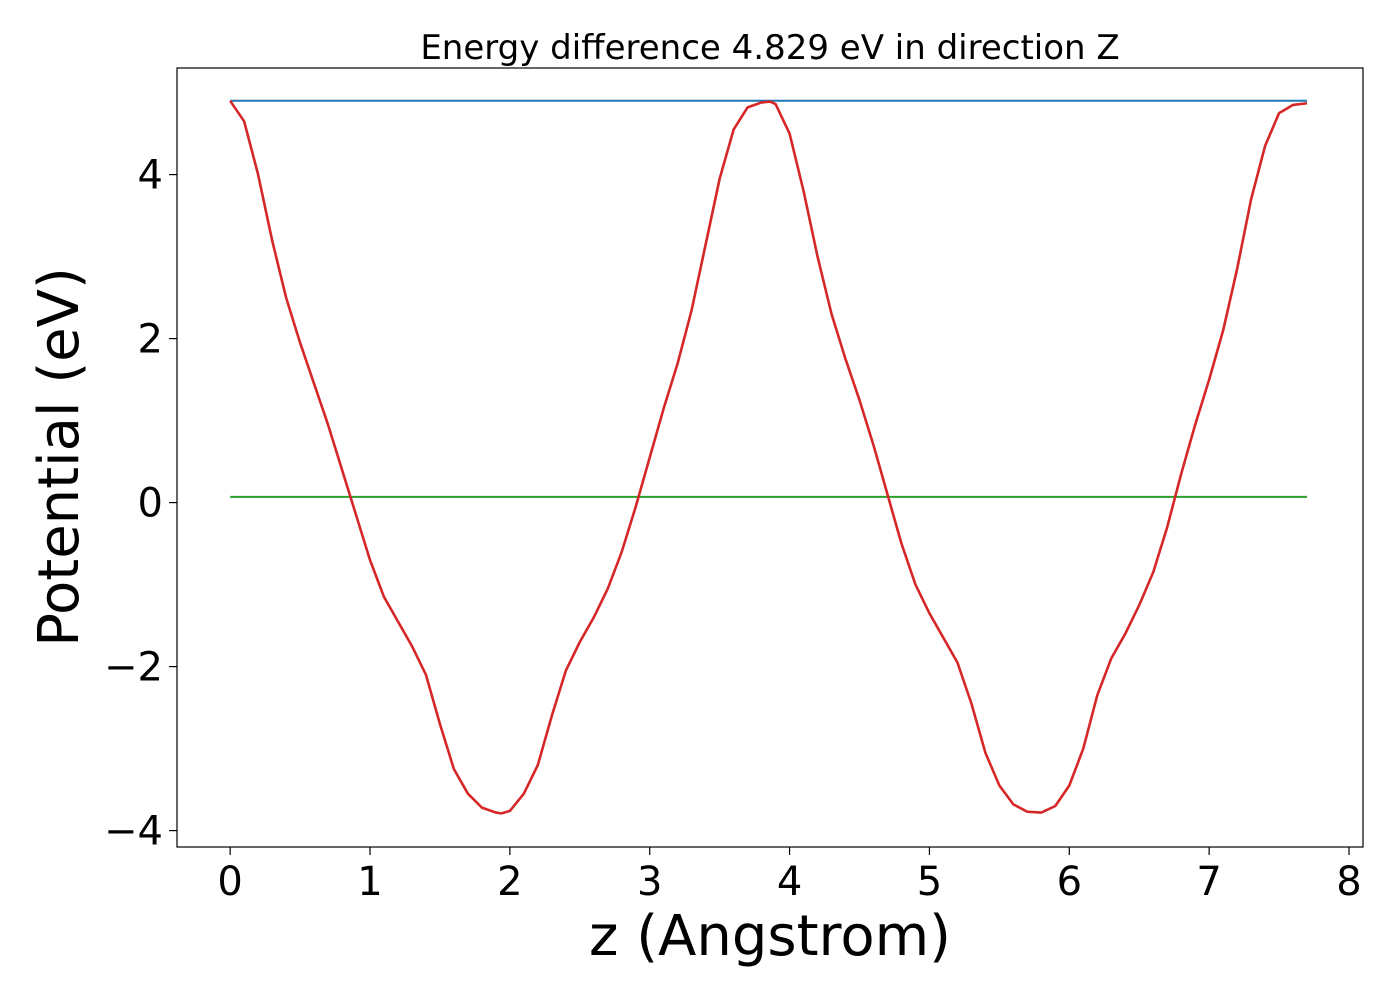  I want to click on x-tick-label: 6, so click(1069, 882).